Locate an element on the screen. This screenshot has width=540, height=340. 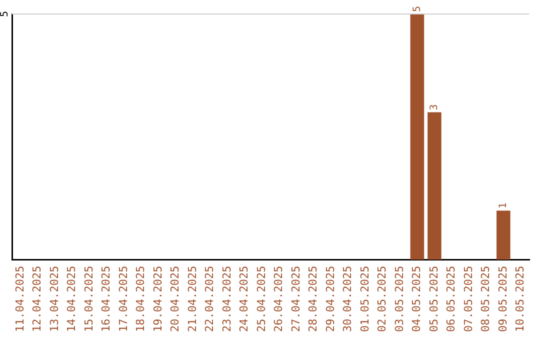
x-tick-label: 07.05.2025 is located at coordinates (468, 299).